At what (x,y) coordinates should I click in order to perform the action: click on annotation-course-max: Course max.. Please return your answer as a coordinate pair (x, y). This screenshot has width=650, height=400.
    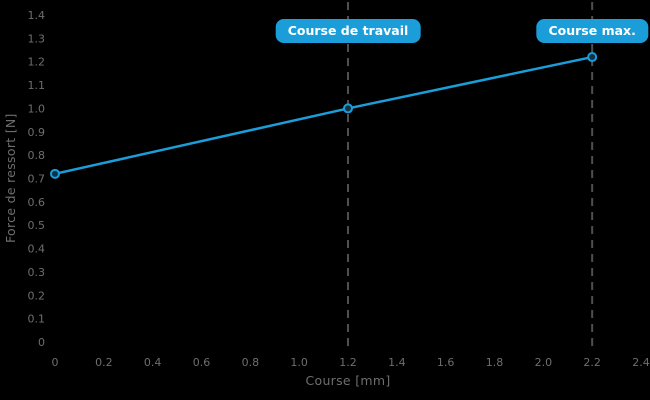
    Looking at the image, I should click on (592, 31).